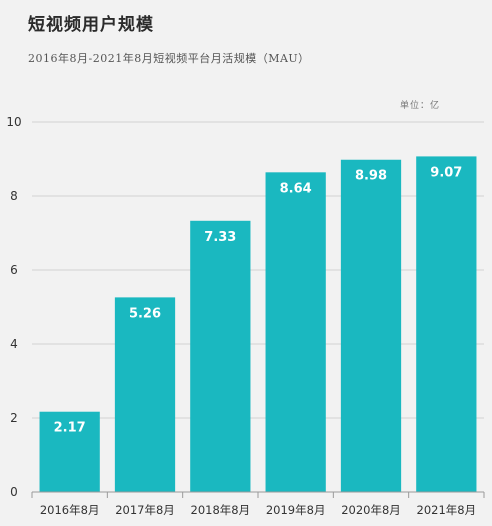 The height and width of the screenshot is (526, 492). What do you see at coordinates (371, 176) in the screenshot?
I see `data-label: 8.98` at bounding box center [371, 176].